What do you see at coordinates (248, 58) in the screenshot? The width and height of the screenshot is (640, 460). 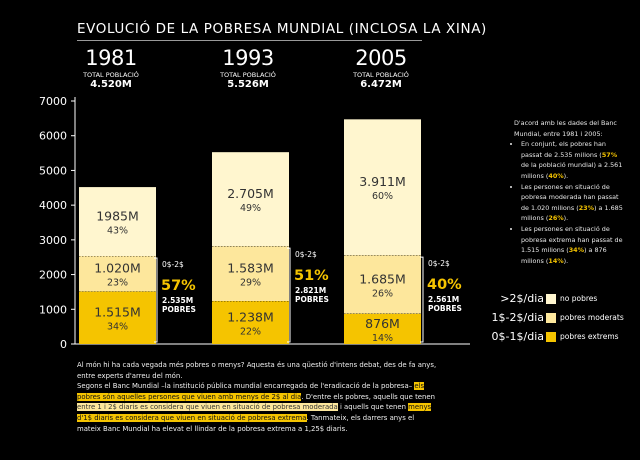 I see `year-label: 1993` at bounding box center [248, 58].